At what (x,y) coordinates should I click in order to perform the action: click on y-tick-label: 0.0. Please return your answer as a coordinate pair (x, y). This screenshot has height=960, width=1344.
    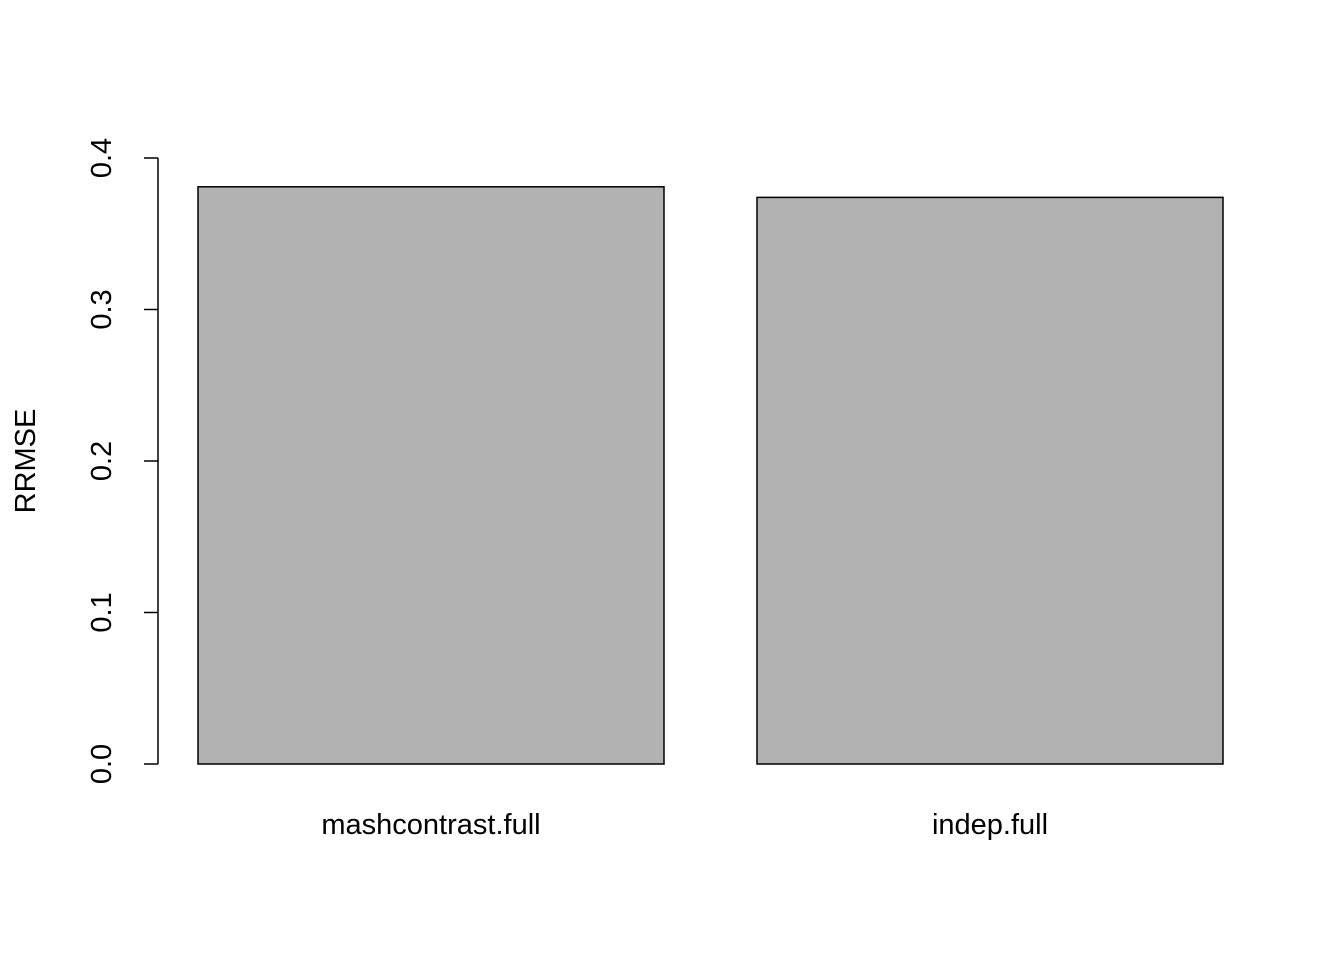
    Looking at the image, I should click on (102, 764).